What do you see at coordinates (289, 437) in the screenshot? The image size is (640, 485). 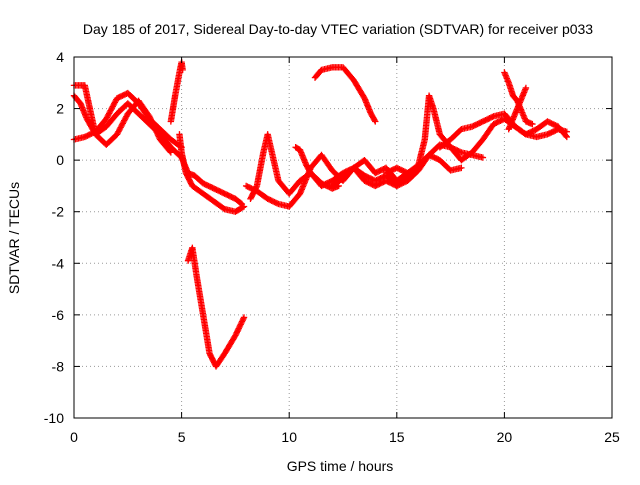 I see `x-tick-label: 10` at bounding box center [289, 437].